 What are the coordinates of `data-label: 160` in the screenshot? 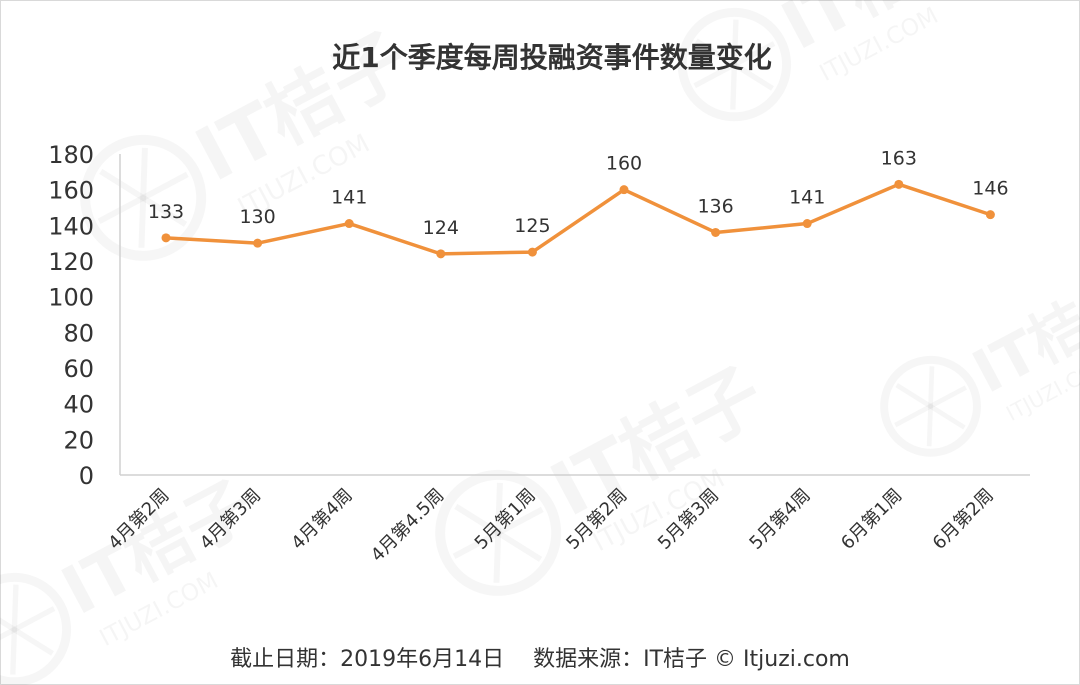 It's located at (624, 164).